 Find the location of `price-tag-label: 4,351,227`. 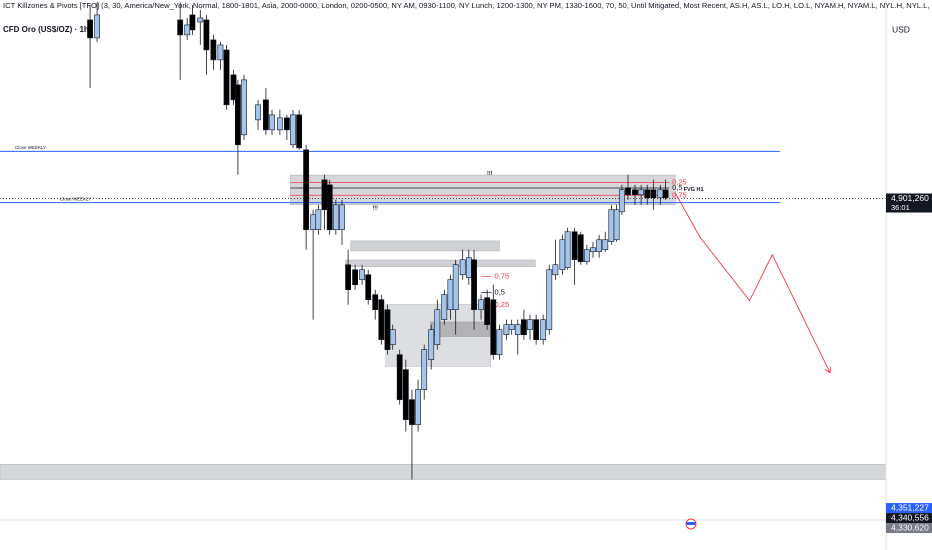

price-tag-label: 4,351,227 is located at coordinates (910, 507).